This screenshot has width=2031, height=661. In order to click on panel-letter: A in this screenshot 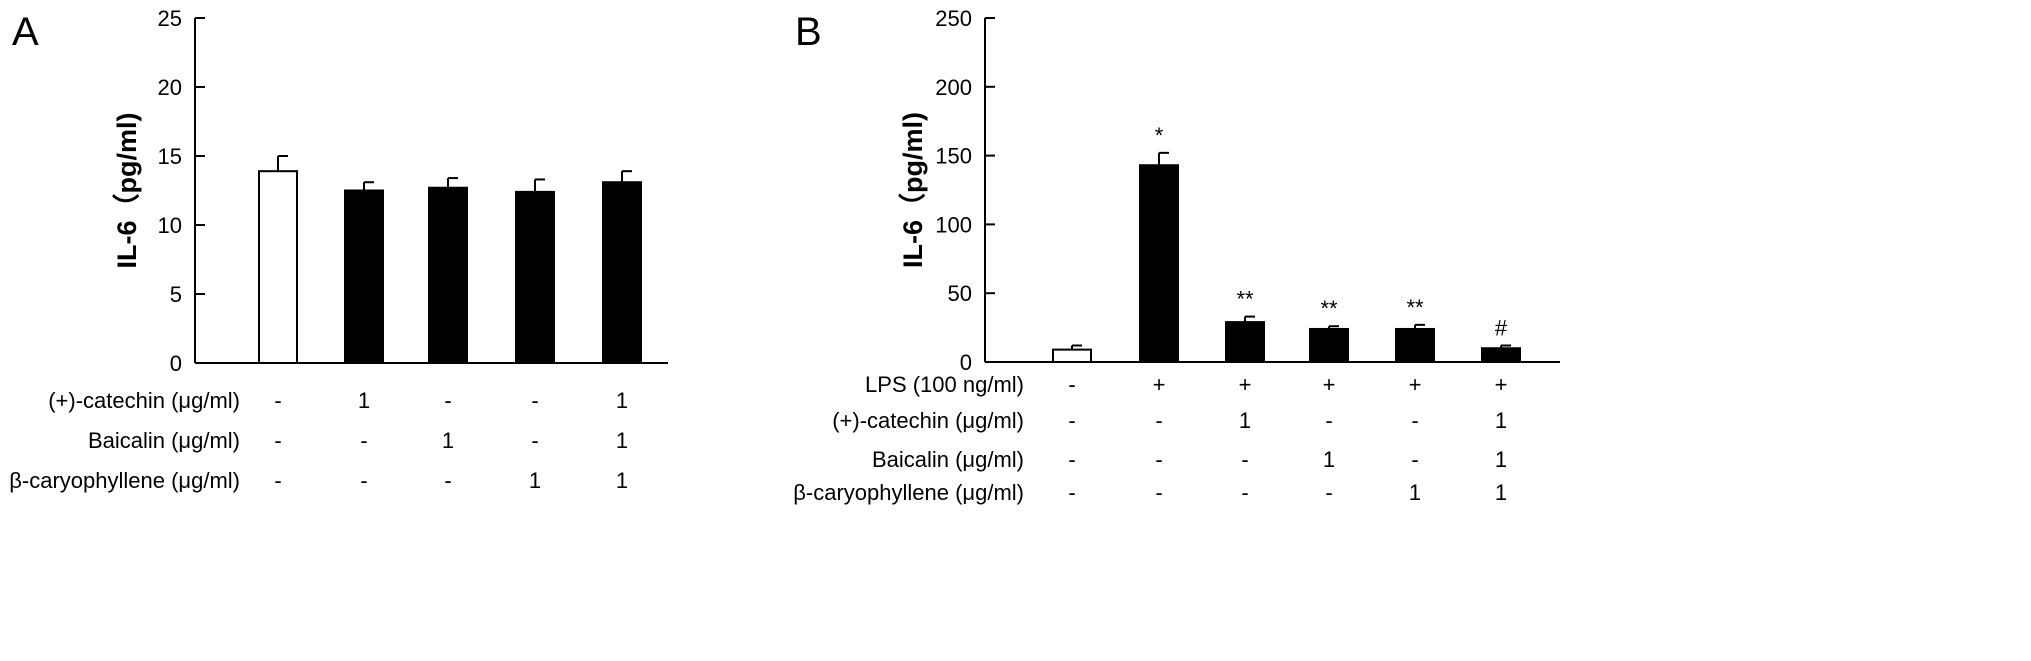, I will do `click(25, 32)`.